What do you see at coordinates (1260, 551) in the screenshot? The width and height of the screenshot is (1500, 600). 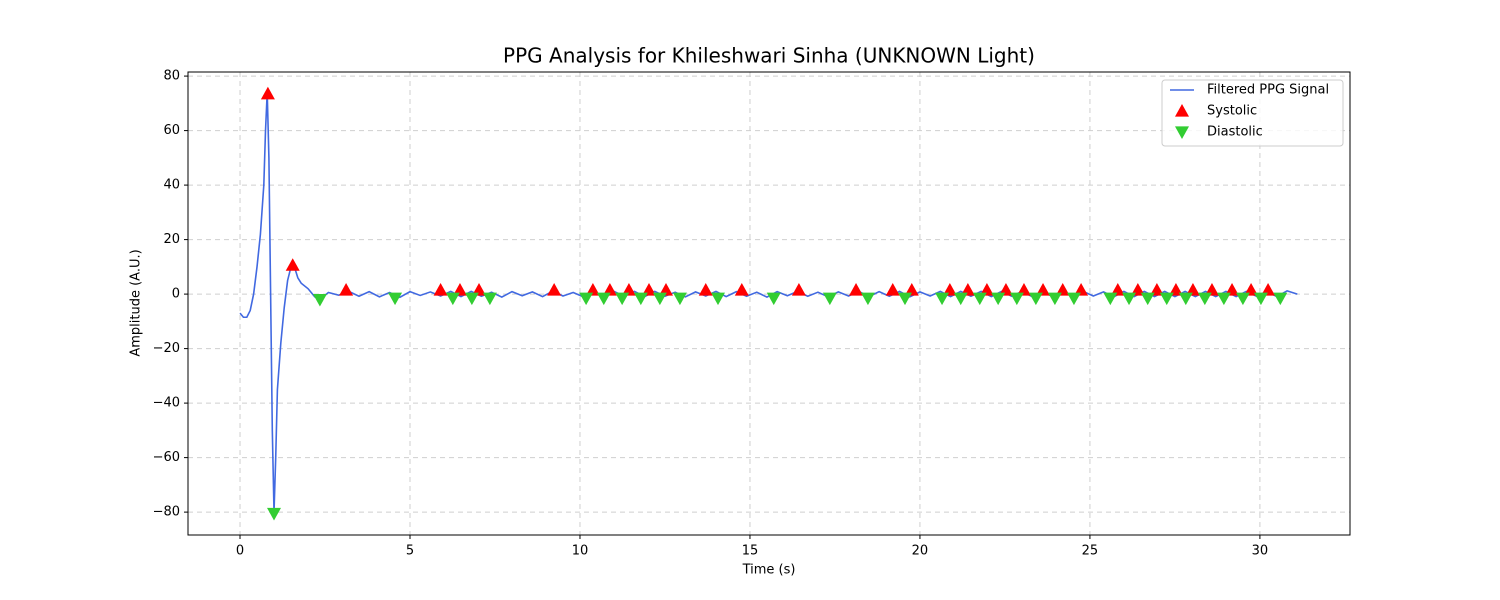 I see `x-tick-label: 30` at bounding box center [1260, 551].